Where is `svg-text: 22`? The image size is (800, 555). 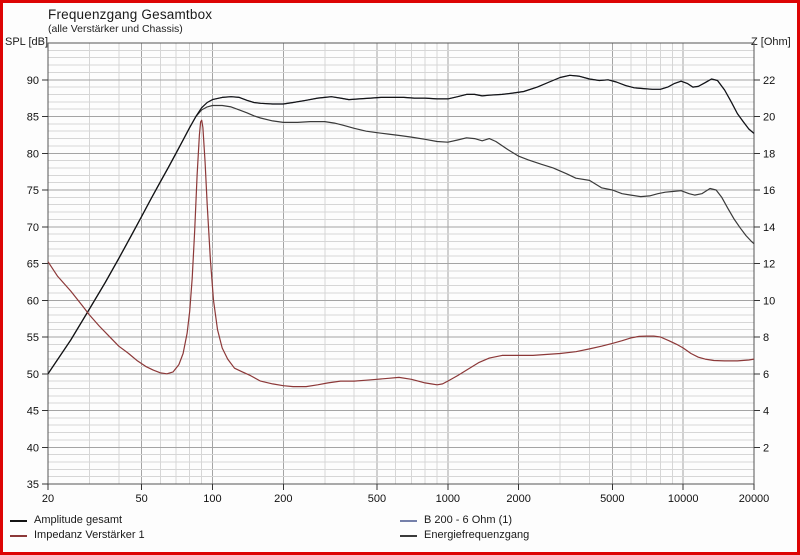
svg-text: 22 is located at coordinates (769, 81).